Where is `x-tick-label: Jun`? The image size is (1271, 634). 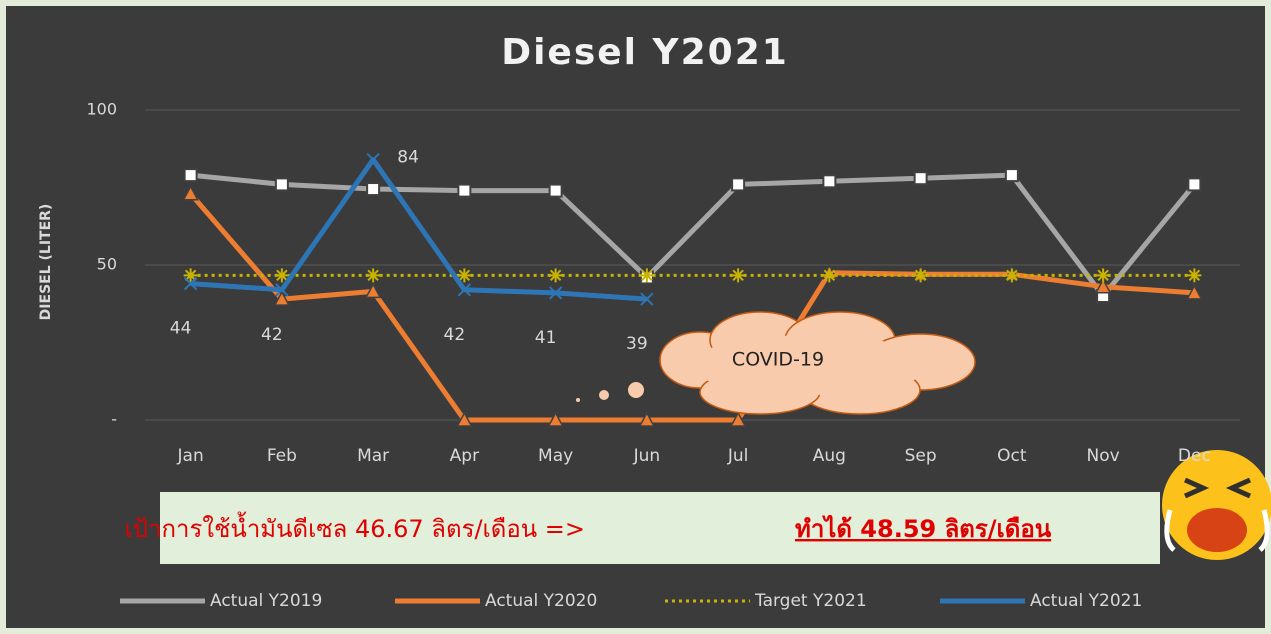
x-tick-label: Jun is located at coordinates (647, 456).